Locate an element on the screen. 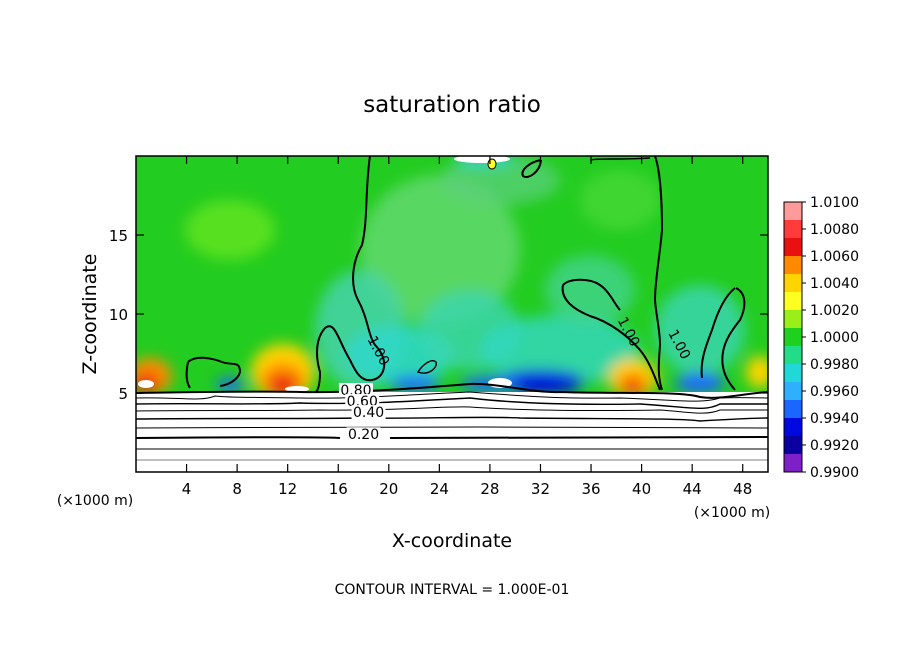 The width and height of the screenshot is (904, 654). x-tick-label: 24 is located at coordinates (439, 489).